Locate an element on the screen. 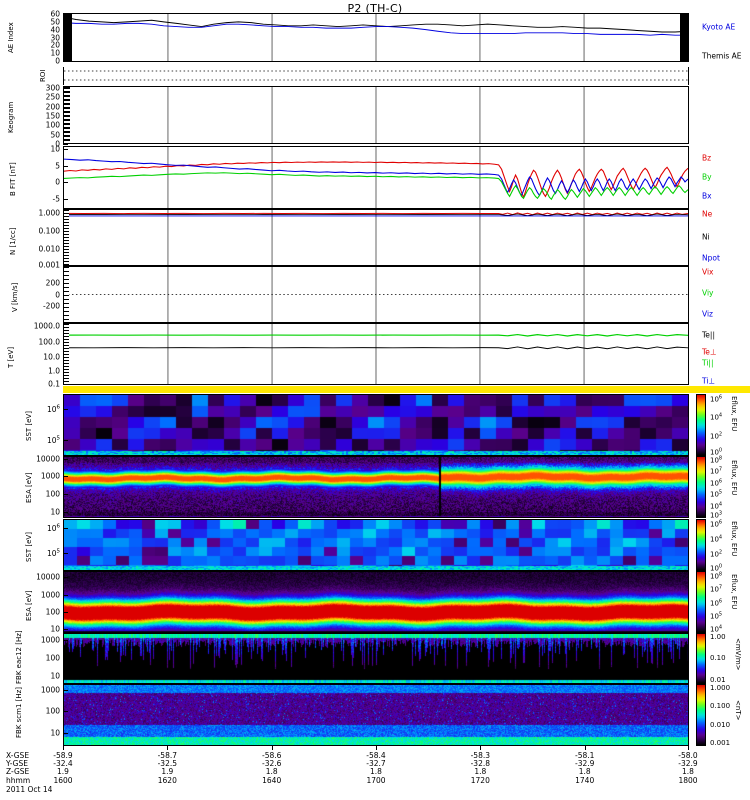 The image size is (750, 800). ephem-x-gse-4: -58.3 is located at coordinates (480, 755).